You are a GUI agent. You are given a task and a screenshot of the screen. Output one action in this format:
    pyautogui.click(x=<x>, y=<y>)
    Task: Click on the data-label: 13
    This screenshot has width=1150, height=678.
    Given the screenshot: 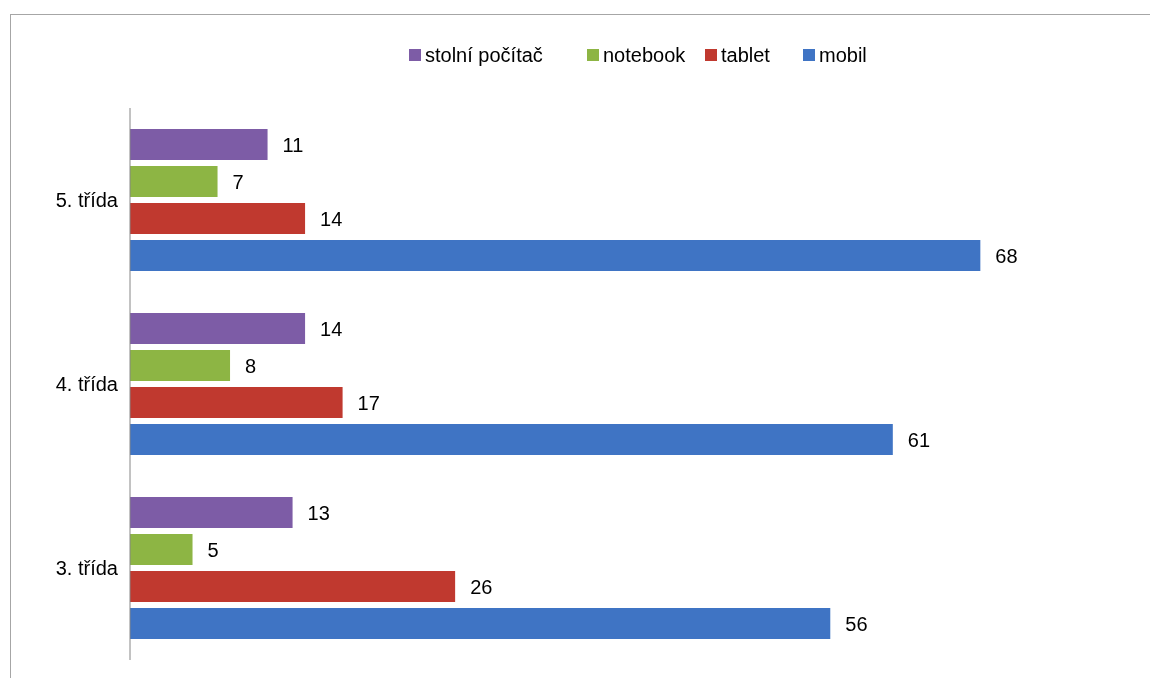 What is the action you would take?
    pyautogui.click(x=318, y=512)
    